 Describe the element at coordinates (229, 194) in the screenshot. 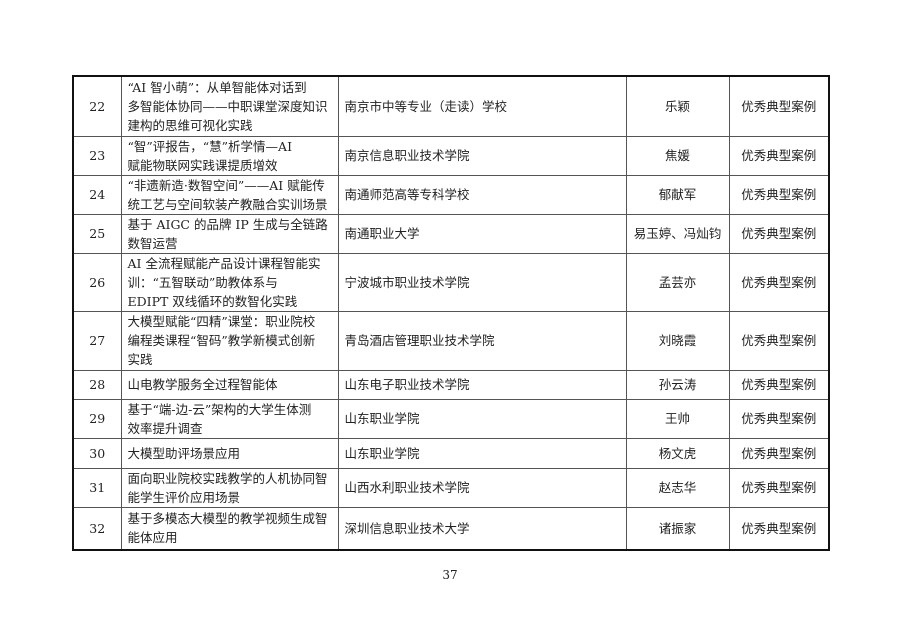

I see `case-title: “非遗新造·数智空间”——AI 赋能传 统工艺与空间软装产教融合实训场景` at that location.